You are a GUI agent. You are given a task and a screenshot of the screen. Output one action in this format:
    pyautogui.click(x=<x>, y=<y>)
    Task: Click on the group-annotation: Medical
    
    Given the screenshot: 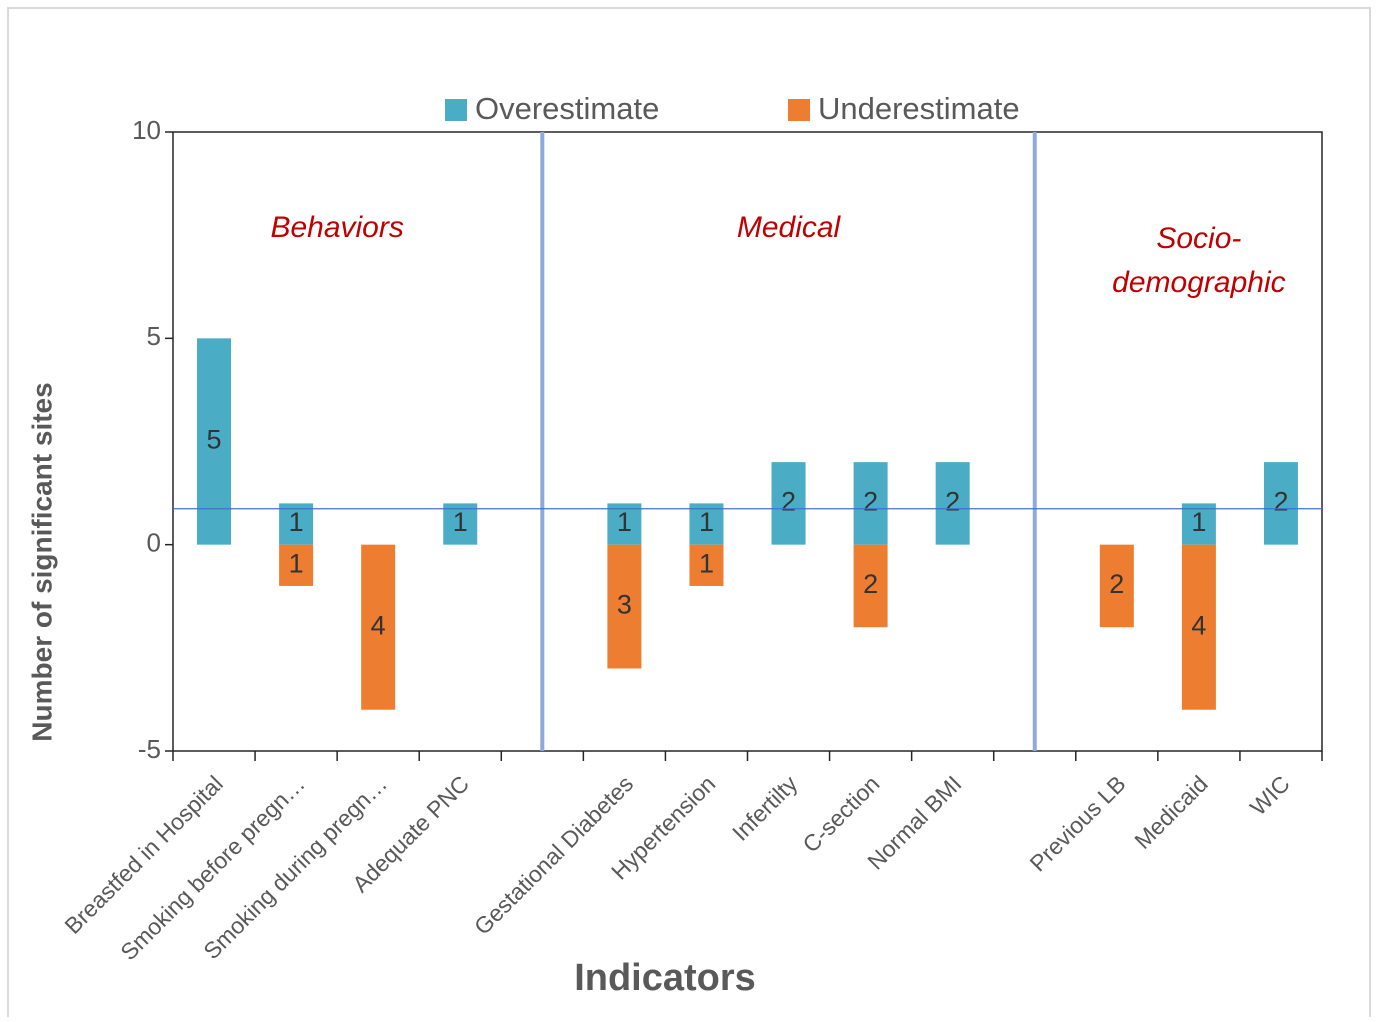 What is the action you would take?
    pyautogui.click(x=789, y=227)
    